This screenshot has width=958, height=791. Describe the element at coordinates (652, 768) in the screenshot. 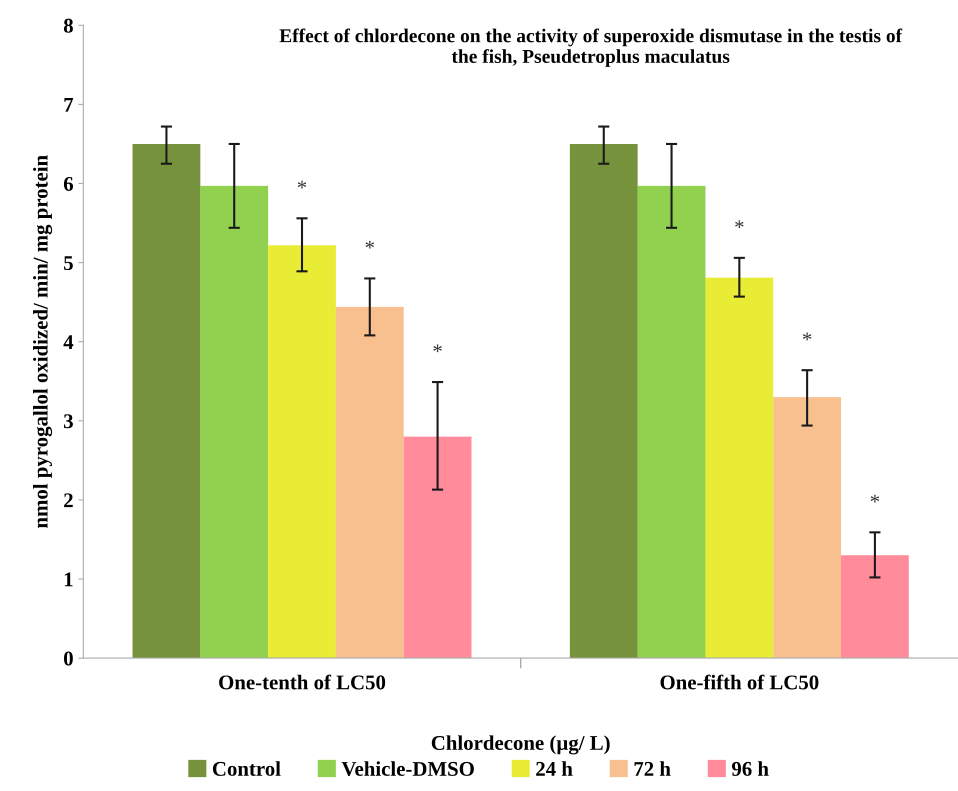

I see `legend-label: 72 h` at that location.